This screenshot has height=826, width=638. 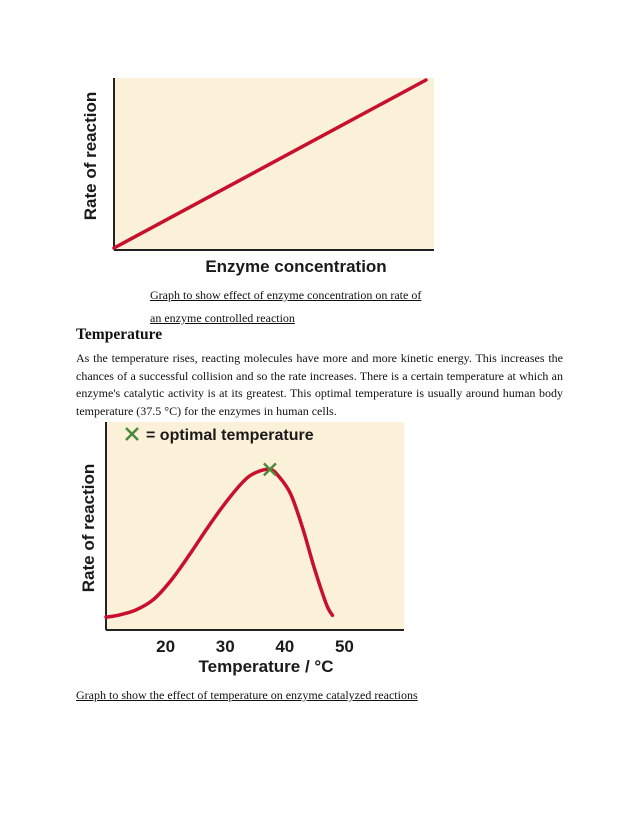 I want to click on chart2-x-ticks: 20 30 40 50, so click(x=255, y=646).